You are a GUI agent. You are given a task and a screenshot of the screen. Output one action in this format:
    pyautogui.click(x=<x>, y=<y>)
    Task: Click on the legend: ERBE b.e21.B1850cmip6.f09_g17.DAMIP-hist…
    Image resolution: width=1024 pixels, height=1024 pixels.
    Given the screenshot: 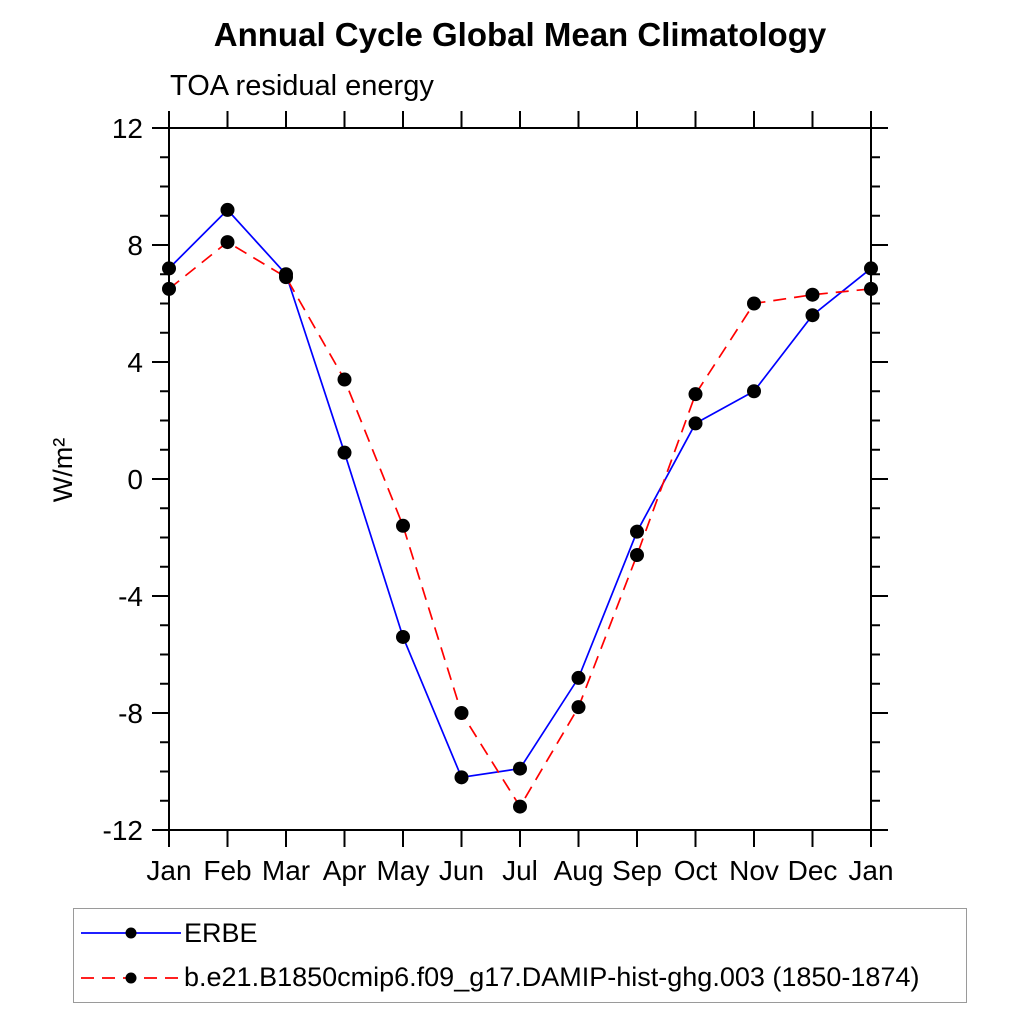 What is the action you would take?
    pyautogui.click(x=520, y=955)
    